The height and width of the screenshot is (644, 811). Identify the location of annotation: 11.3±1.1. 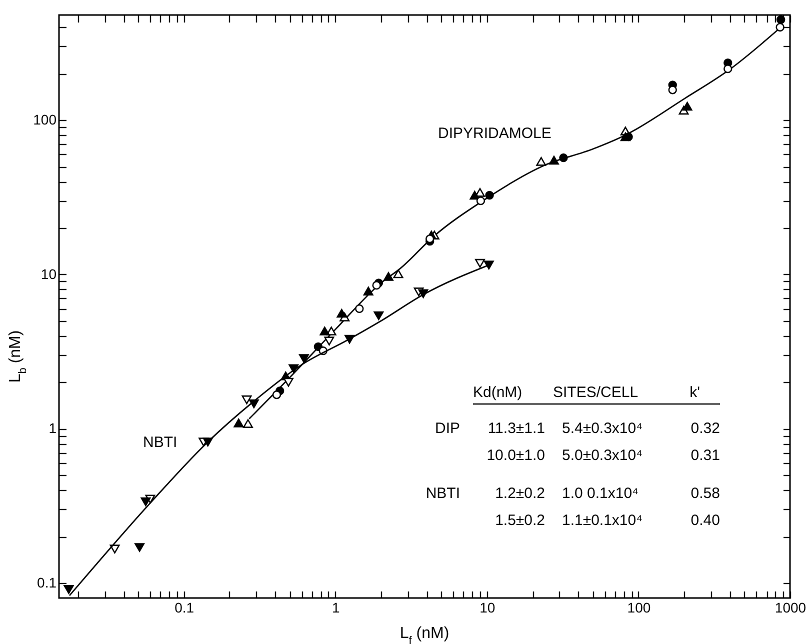
(516, 428).